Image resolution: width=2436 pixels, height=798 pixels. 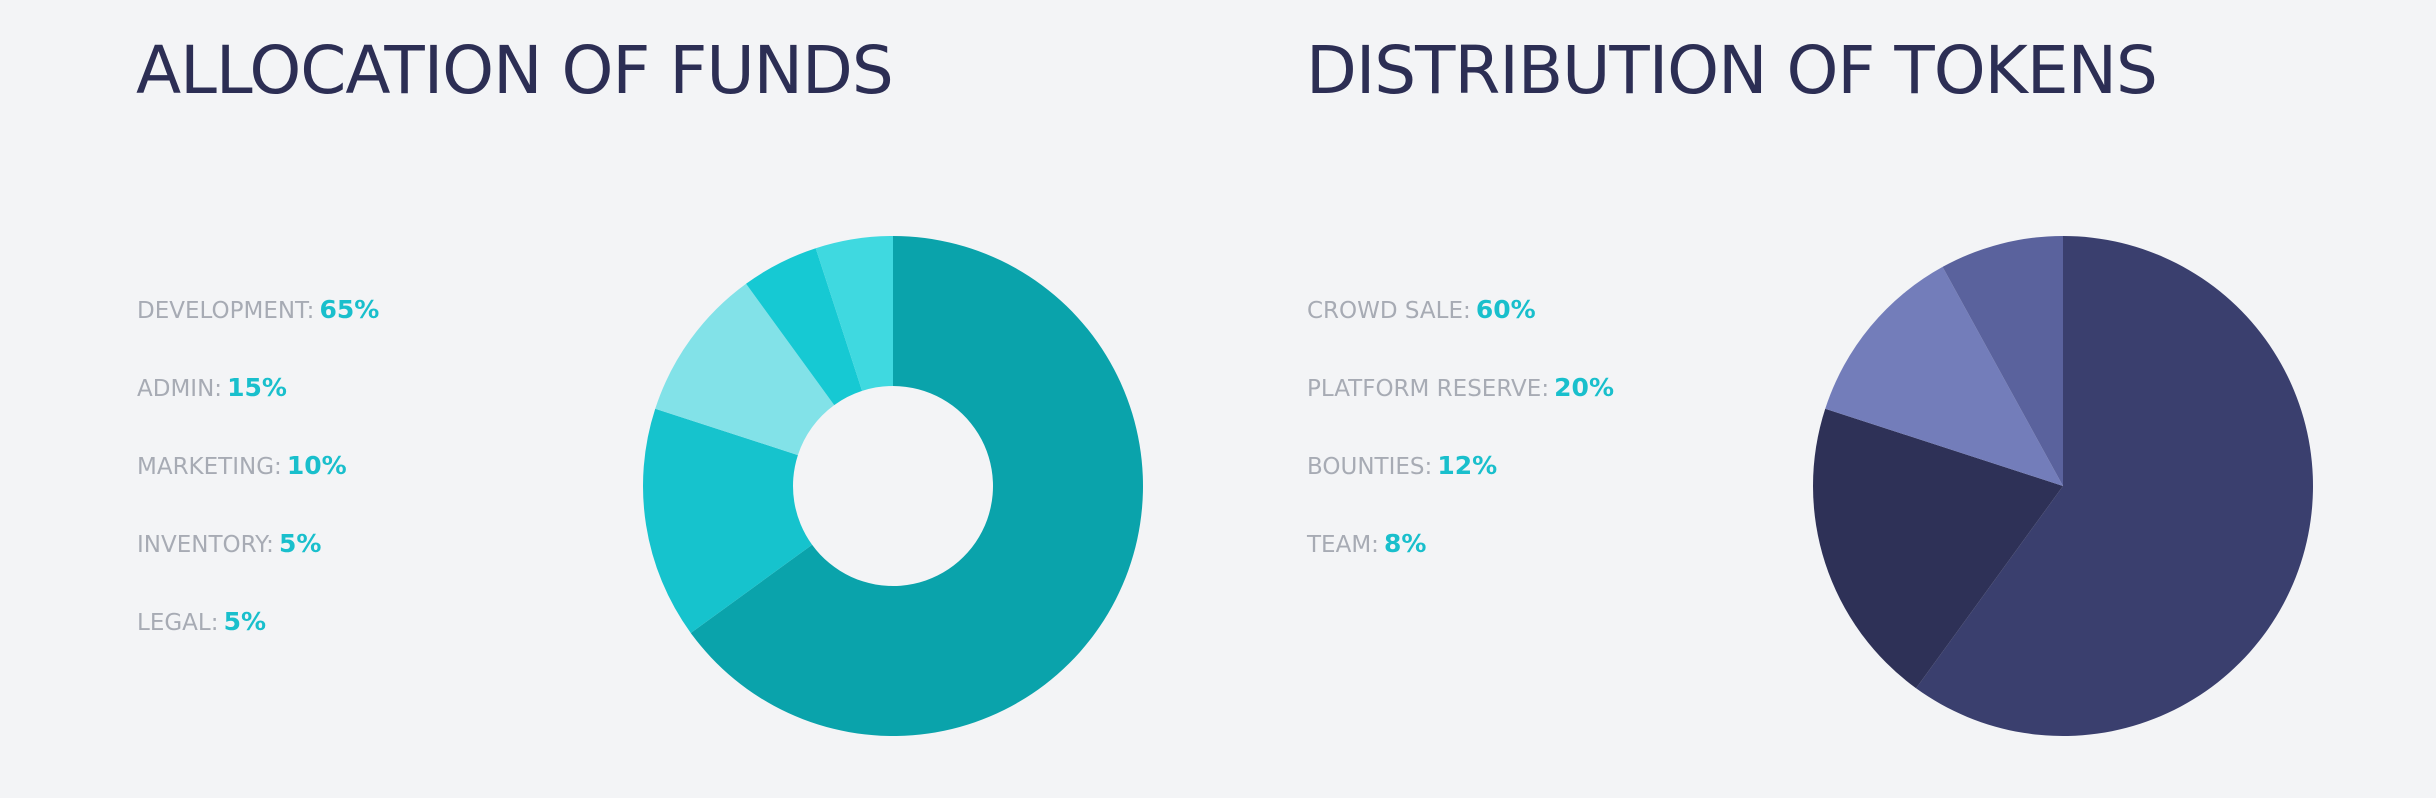 What do you see at coordinates (2114, 486) in the screenshot?
I see `slice-crowd-sale` at bounding box center [2114, 486].